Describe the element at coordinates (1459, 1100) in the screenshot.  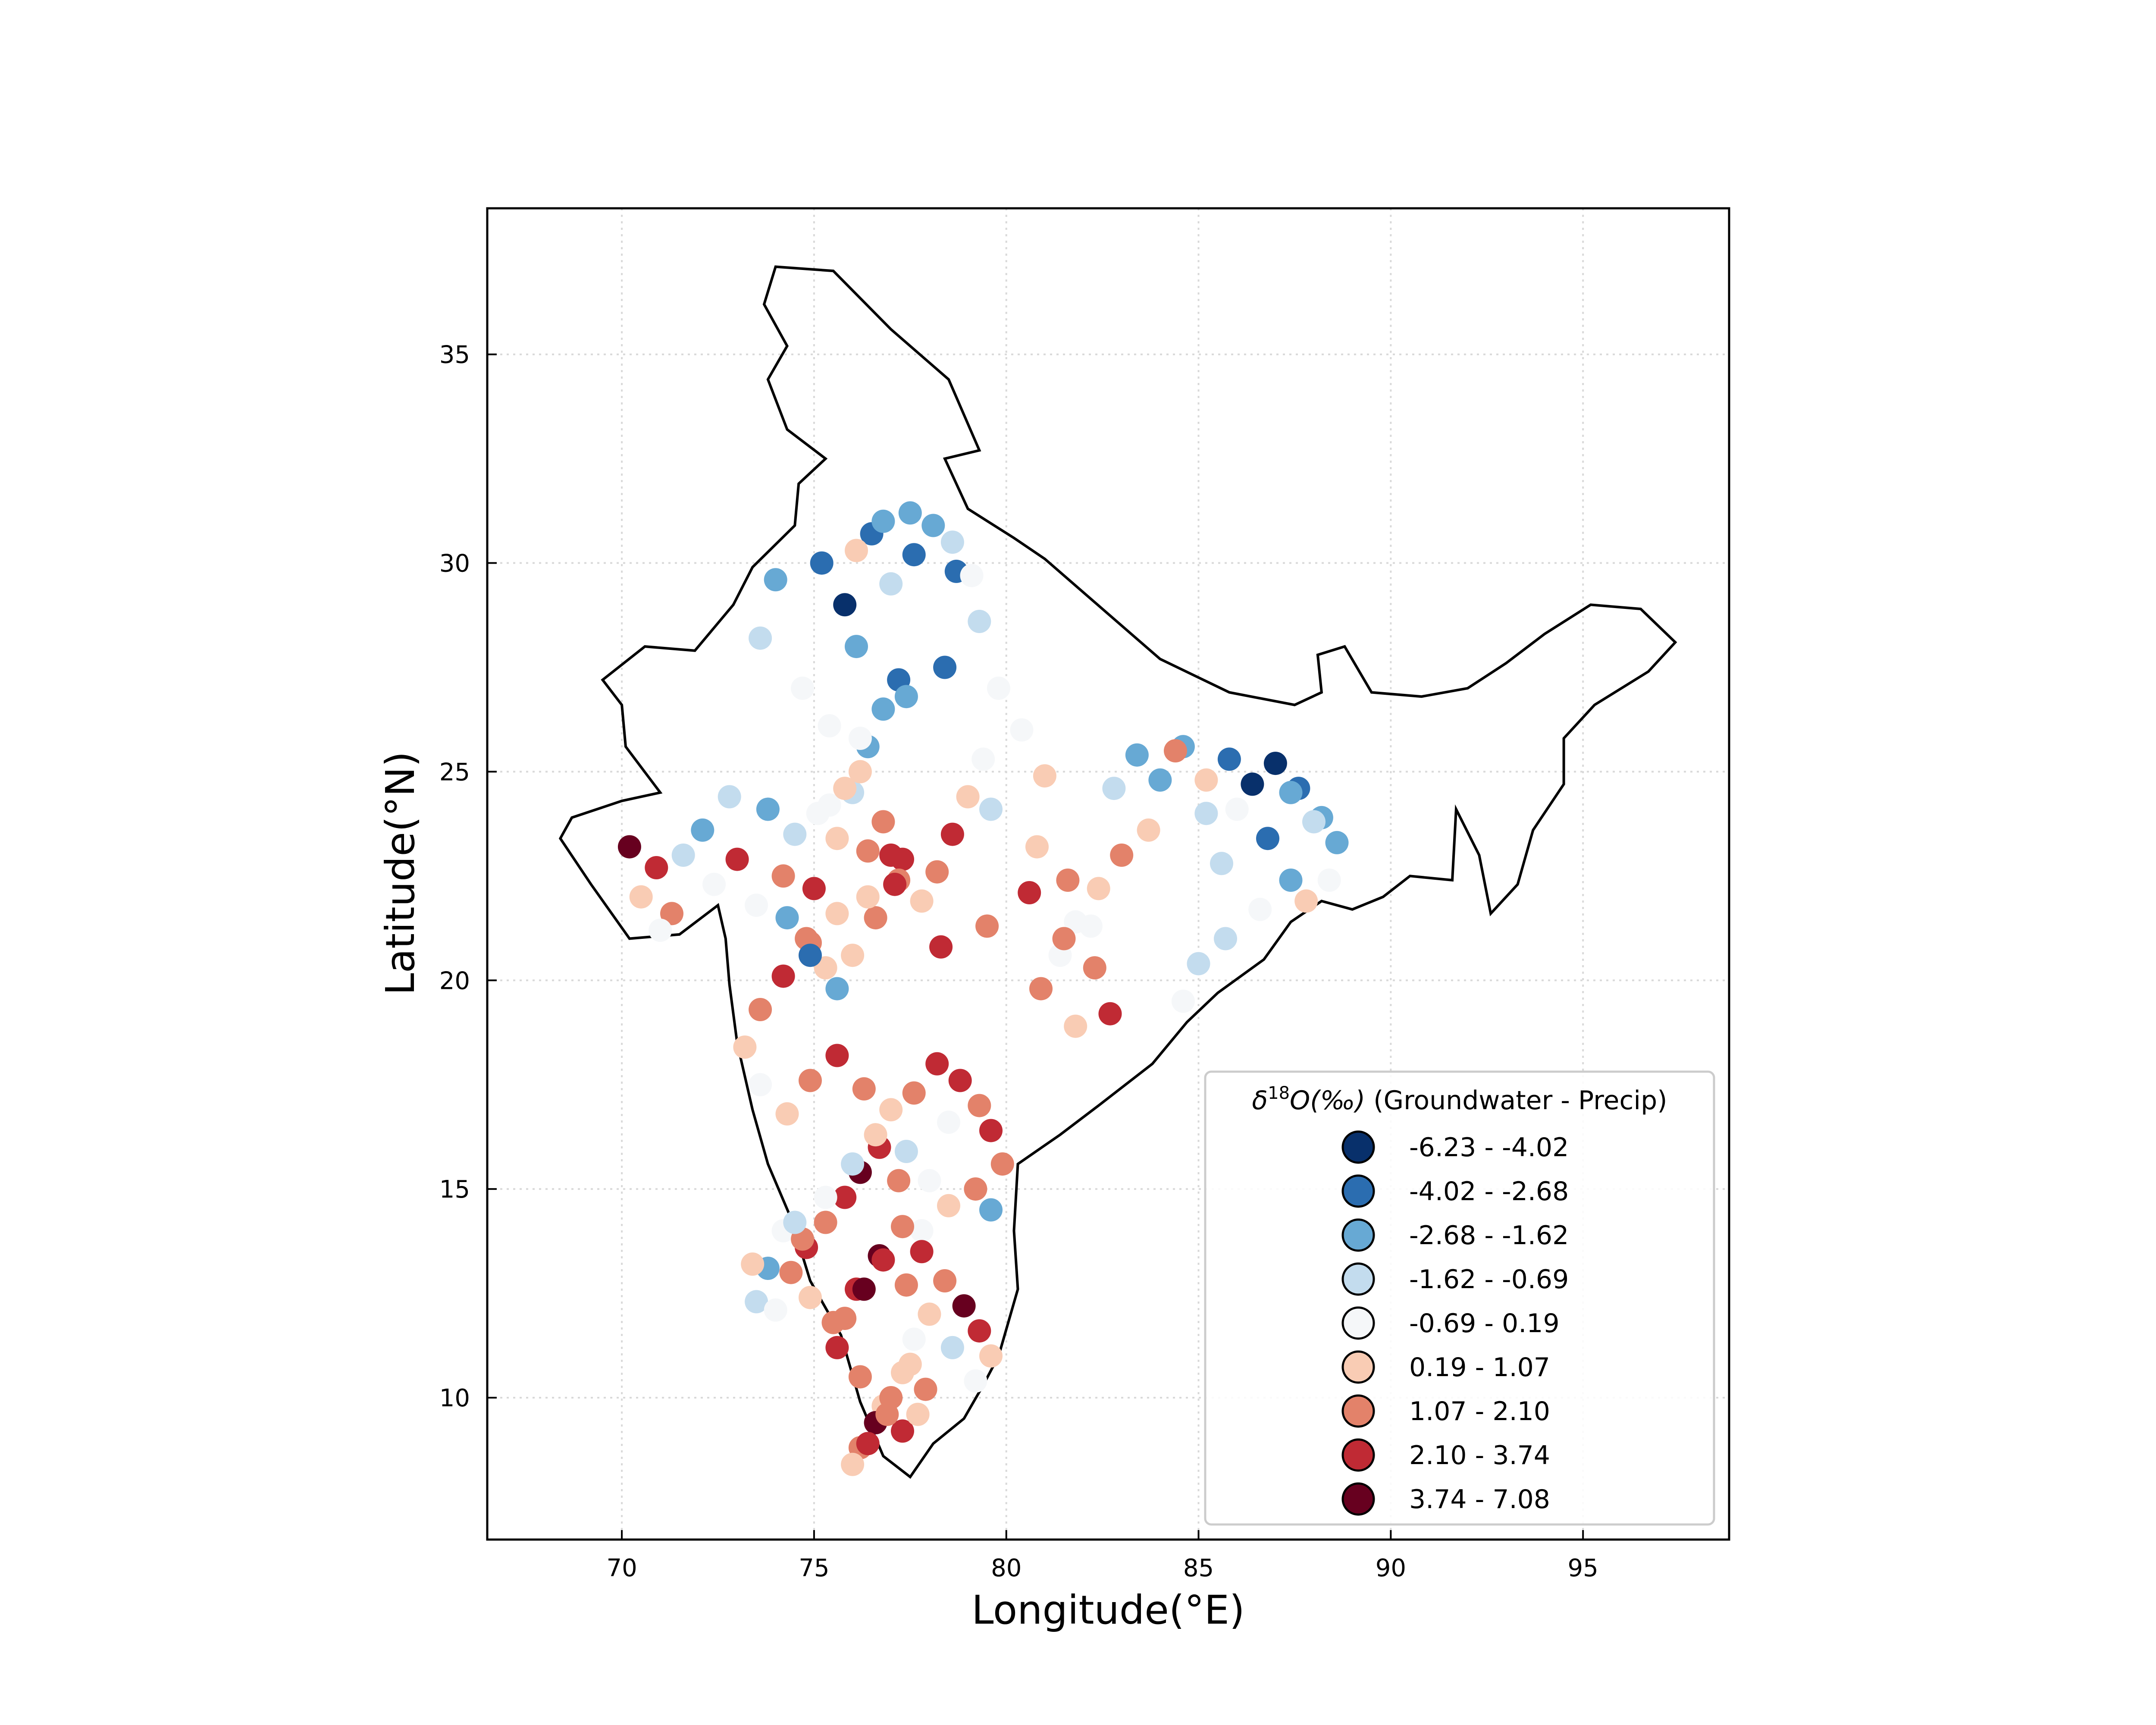
I see `legend-title: δ18O(‰) (Groundwater - Precip)` at that location.